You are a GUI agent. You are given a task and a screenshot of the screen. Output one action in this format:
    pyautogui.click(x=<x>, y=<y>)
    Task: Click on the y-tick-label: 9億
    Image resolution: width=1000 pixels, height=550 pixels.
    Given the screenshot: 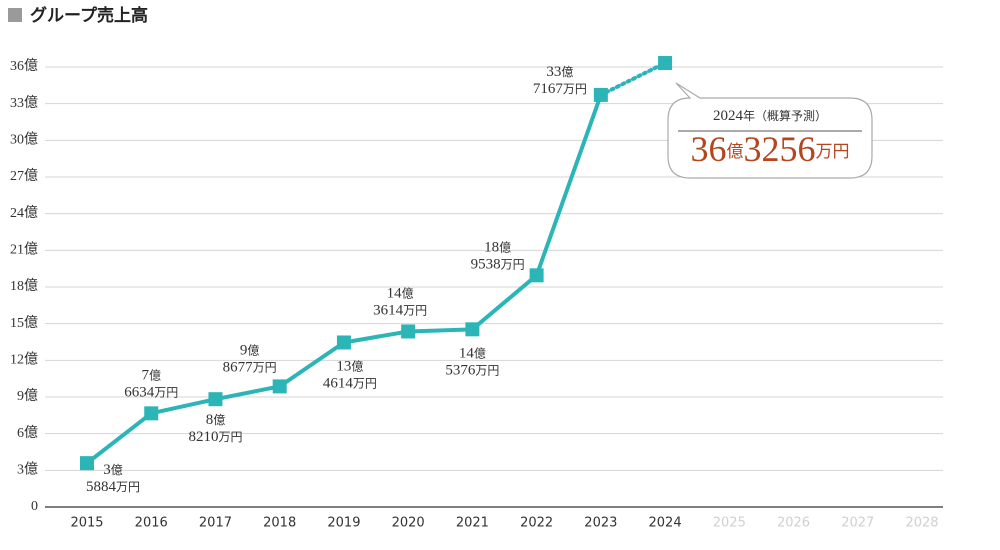 What is the action you would take?
    pyautogui.click(x=27, y=396)
    